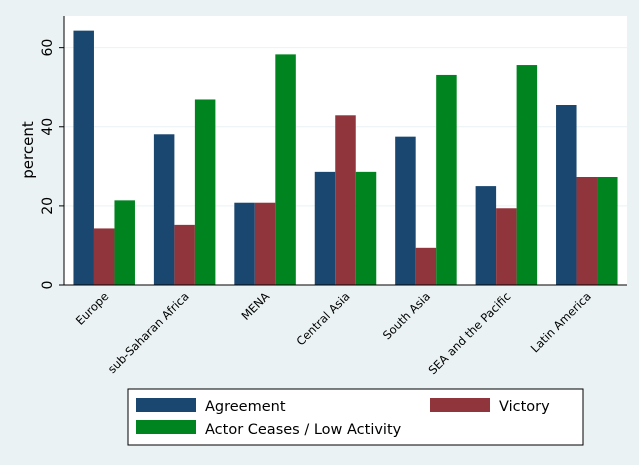 The width and height of the screenshot is (639, 465). What do you see at coordinates (28, 150) in the screenshot?
I see `y-axis-title: percent` at bounding box center [28, 150].